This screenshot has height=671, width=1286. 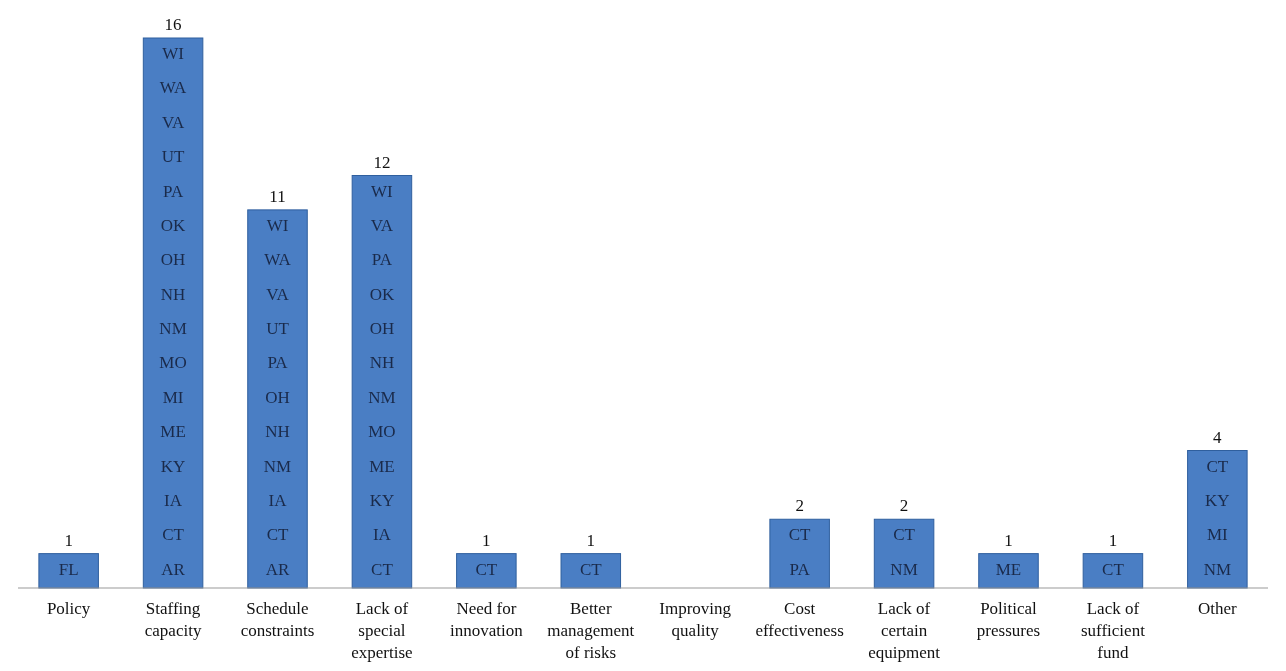 I want to click on x-tick-label: Cost effectiveness, so click(x=799, y=619).